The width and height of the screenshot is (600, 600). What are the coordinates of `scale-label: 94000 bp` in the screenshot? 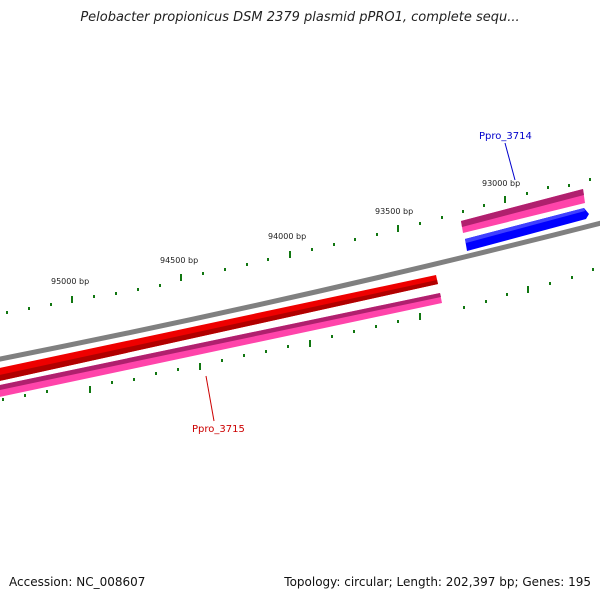 It's located at (287, 236).